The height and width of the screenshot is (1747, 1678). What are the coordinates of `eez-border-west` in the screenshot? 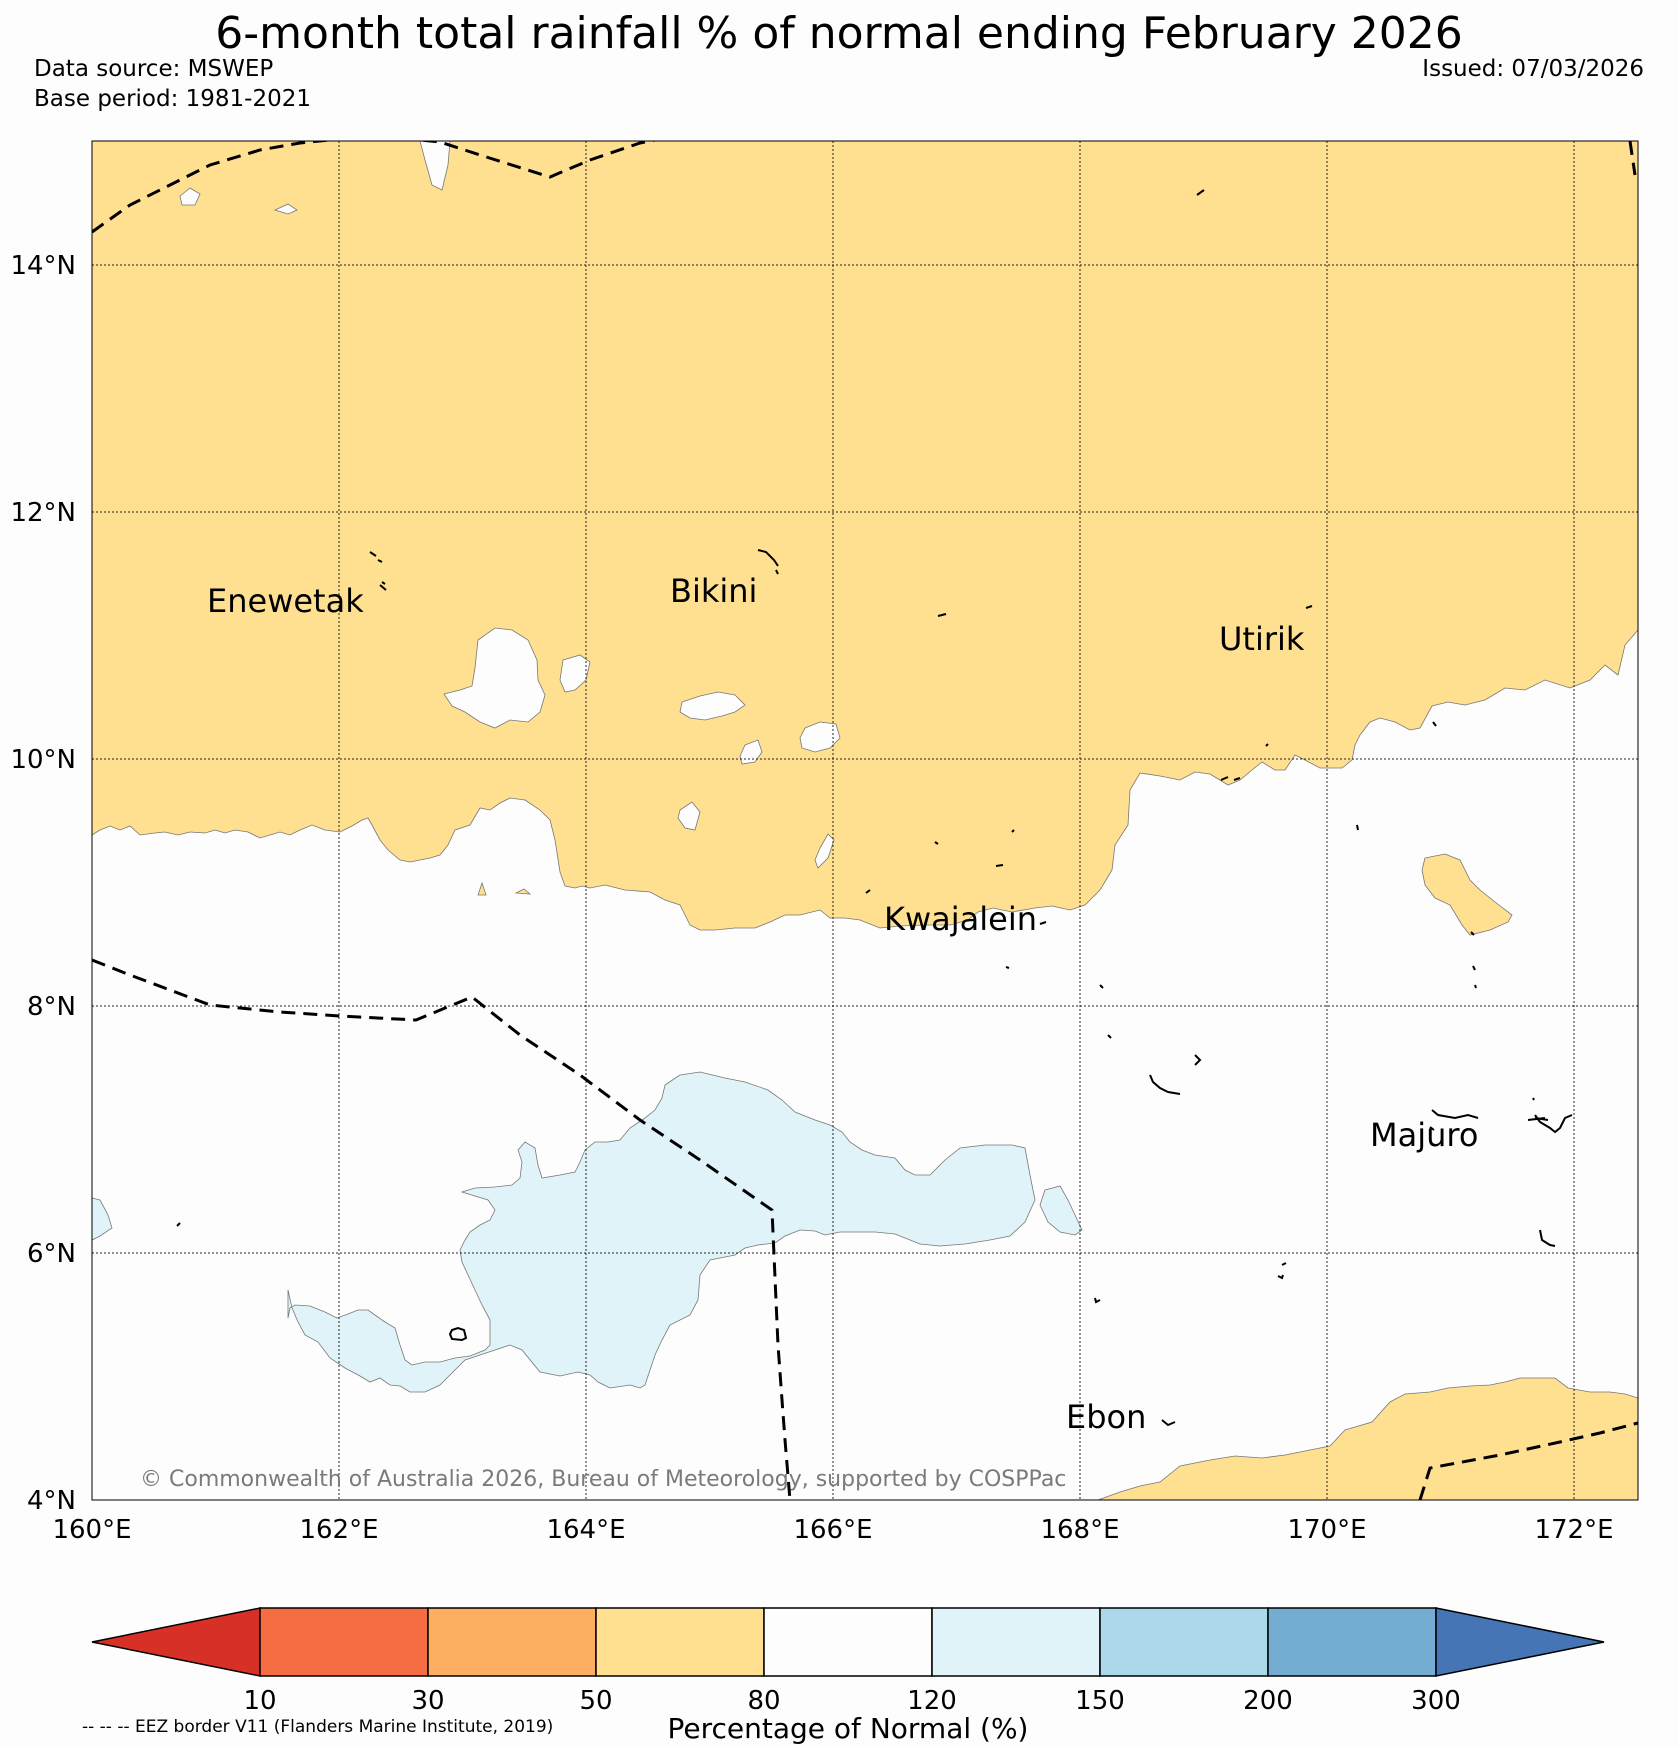 It's located at (442, 1229).